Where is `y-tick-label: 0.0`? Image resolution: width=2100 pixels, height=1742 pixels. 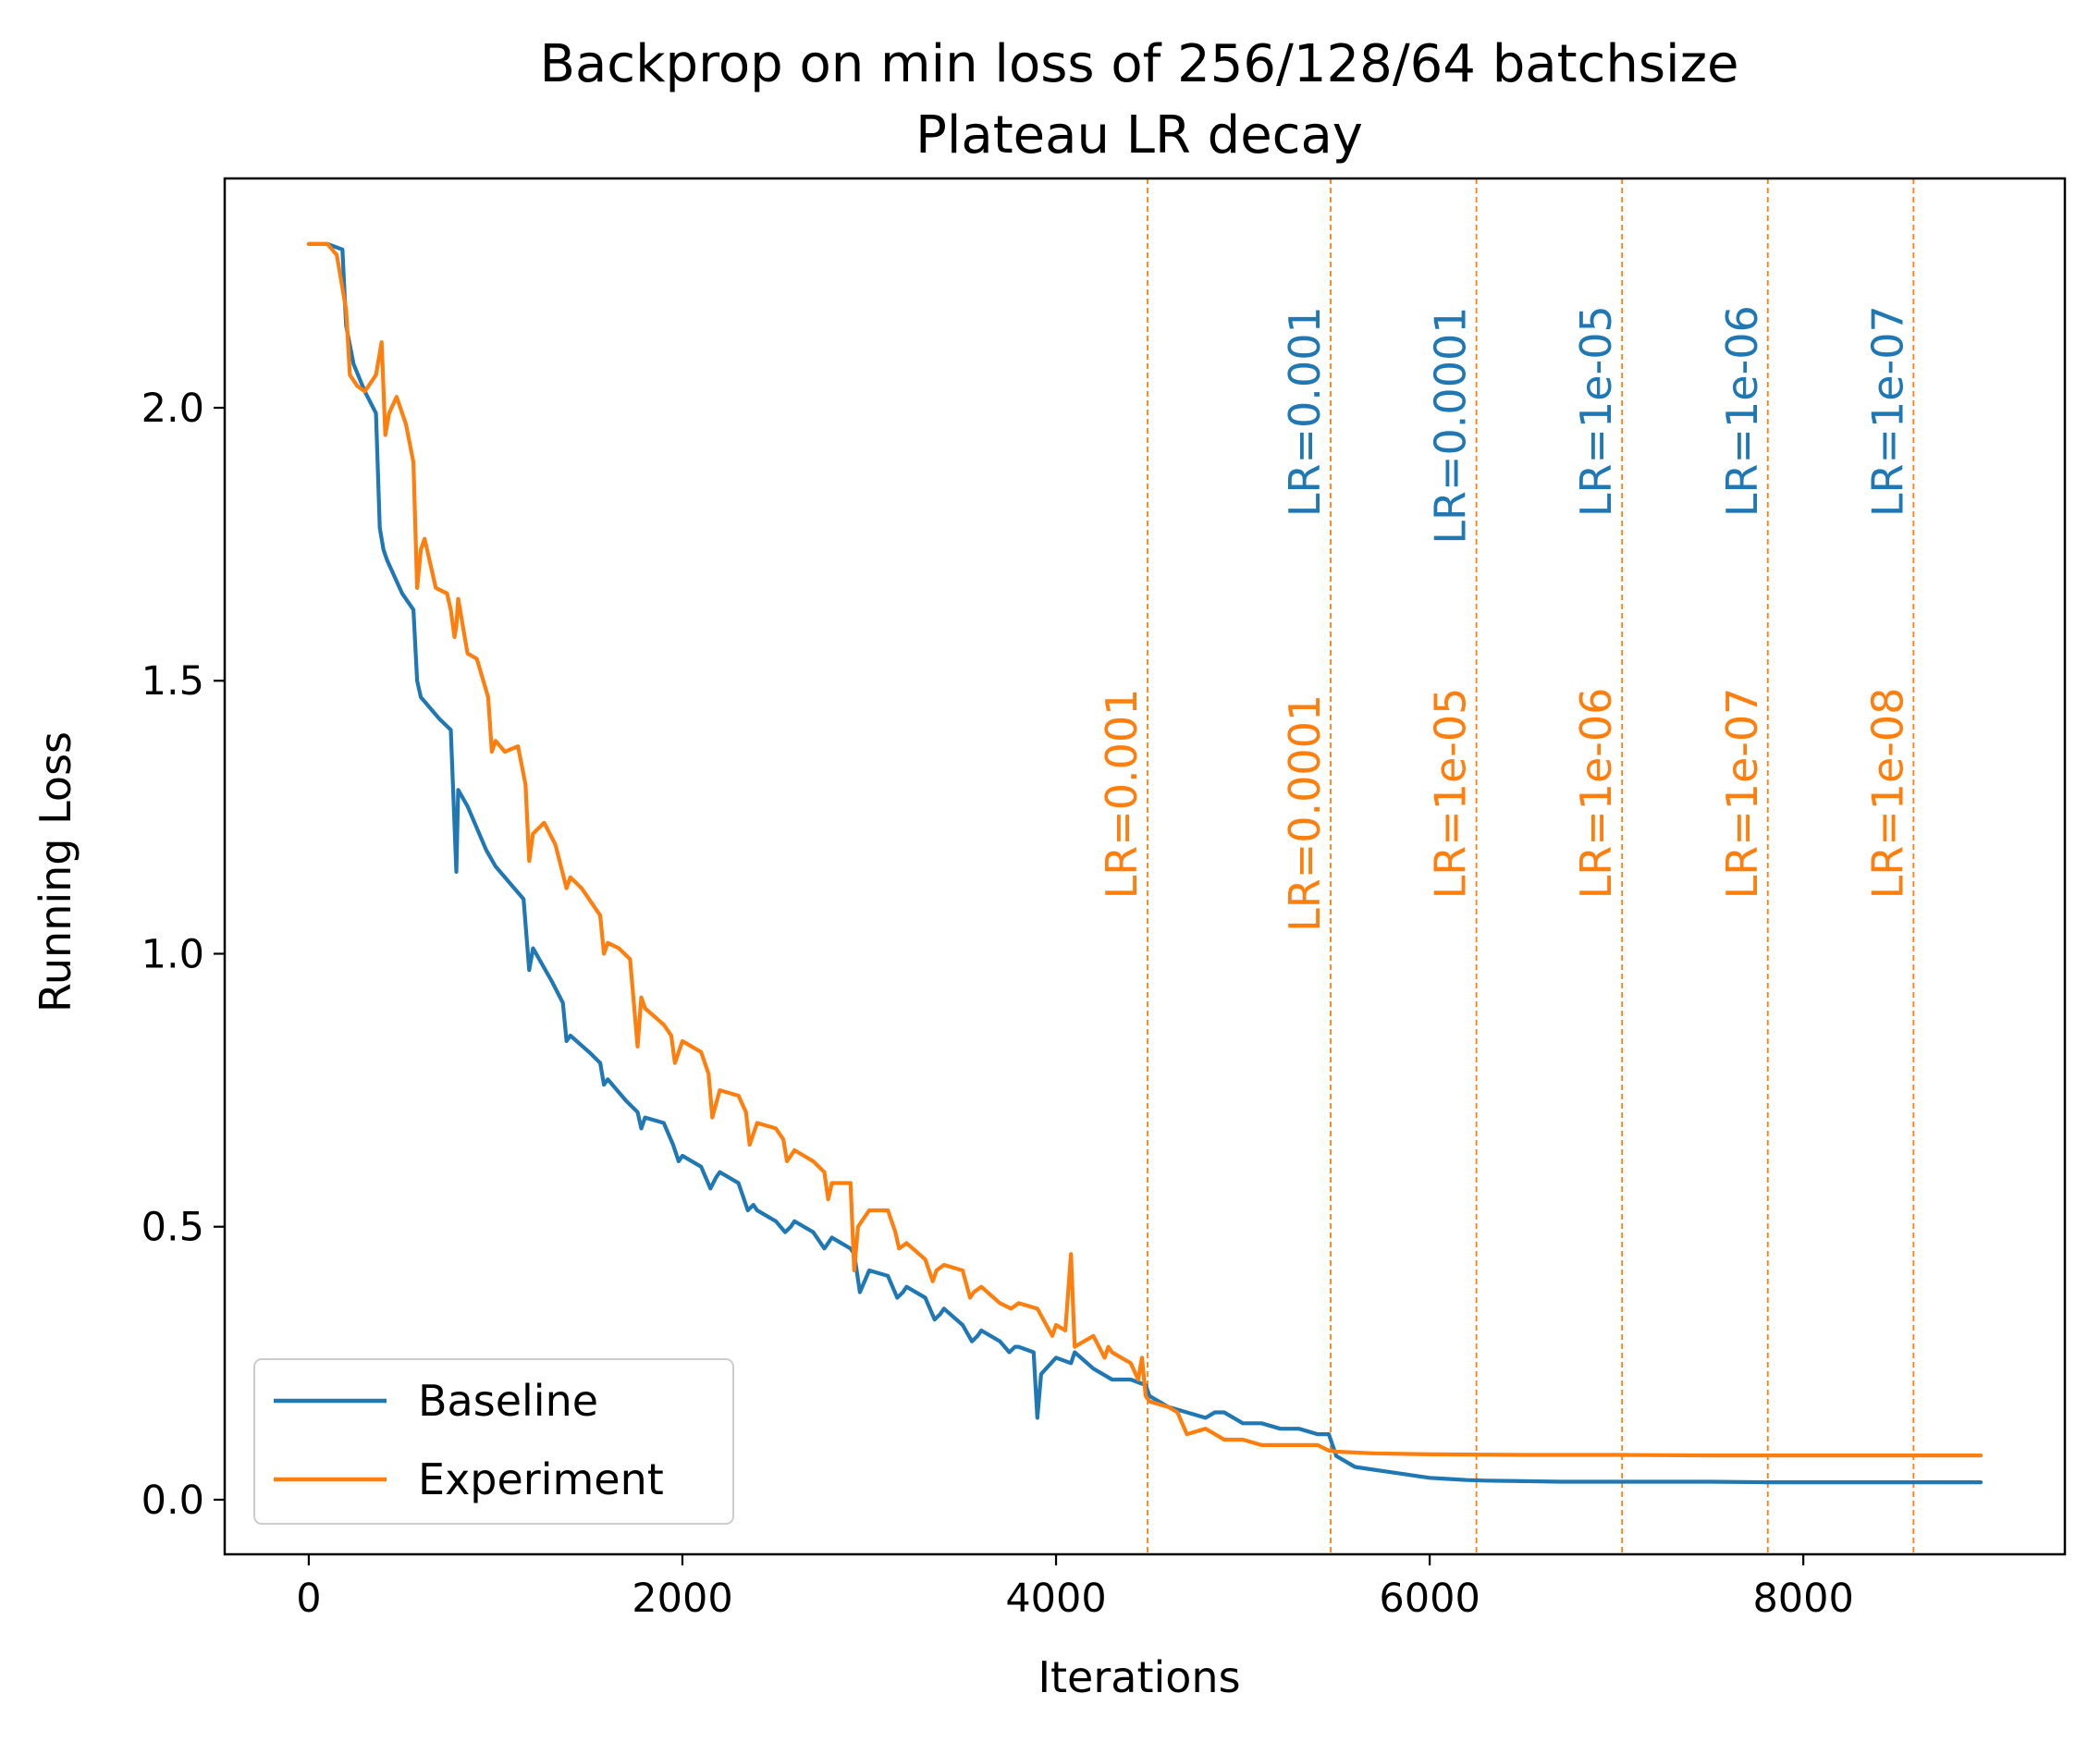
y-tick-label: 0.0 is located at coordinates (172, 1501).